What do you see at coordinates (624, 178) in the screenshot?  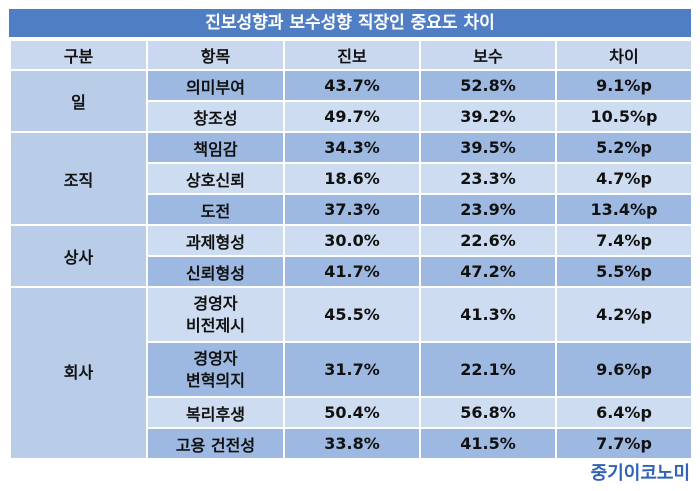 I see `difference-cell: 4.7%p` at bounding box center [624, 178].